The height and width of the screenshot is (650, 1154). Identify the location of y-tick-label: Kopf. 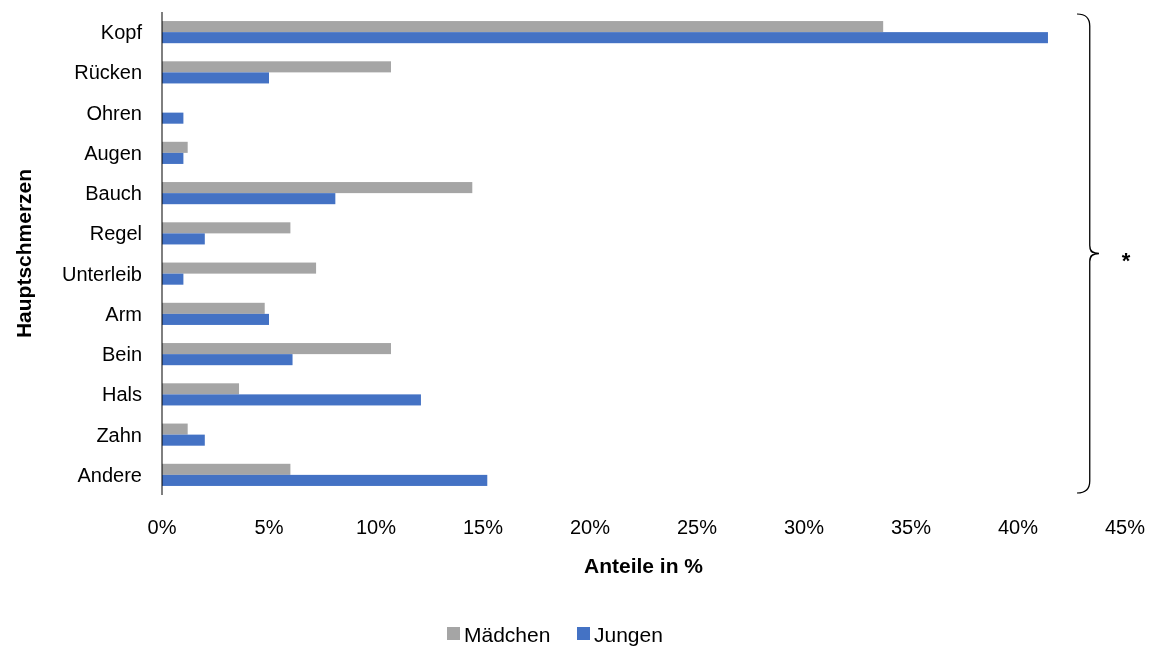
(121, 32).